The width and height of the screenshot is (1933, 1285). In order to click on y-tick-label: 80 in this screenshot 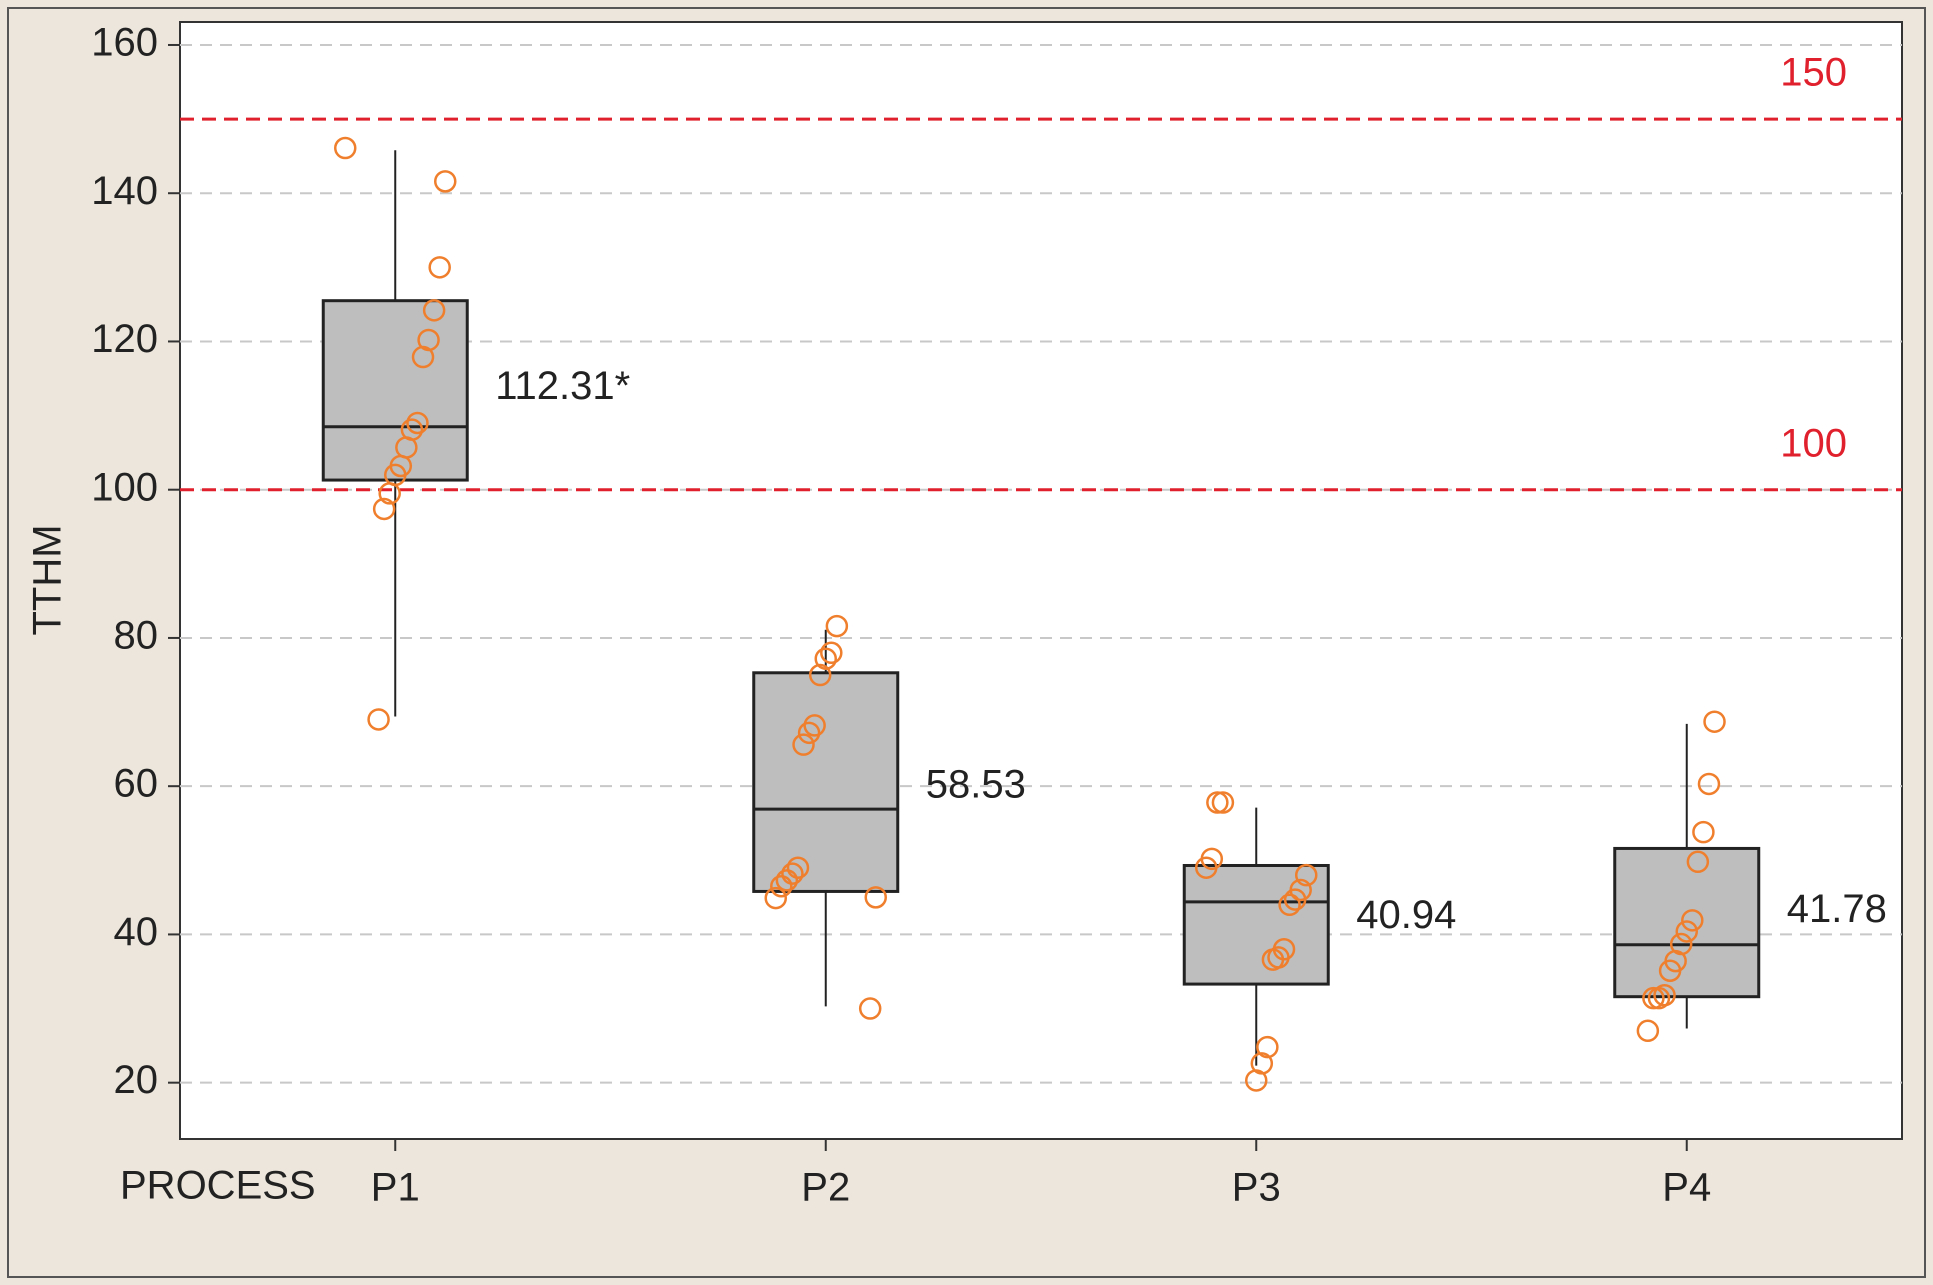, I will do `click(136, 636)`.